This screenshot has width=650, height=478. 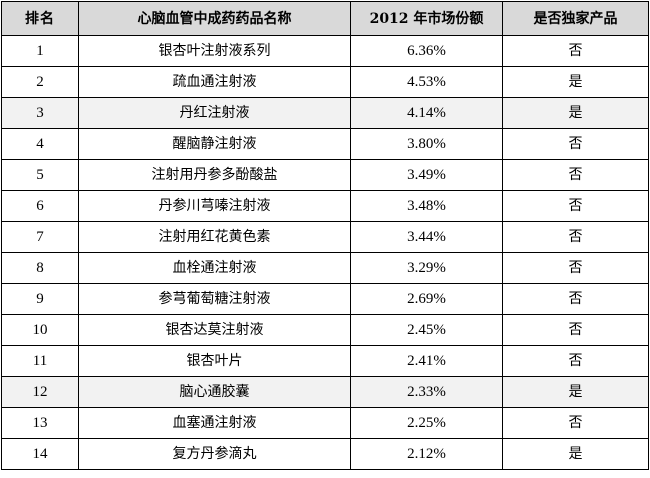 I want to click on rank-cell: 10, so click(x=40, y=330).